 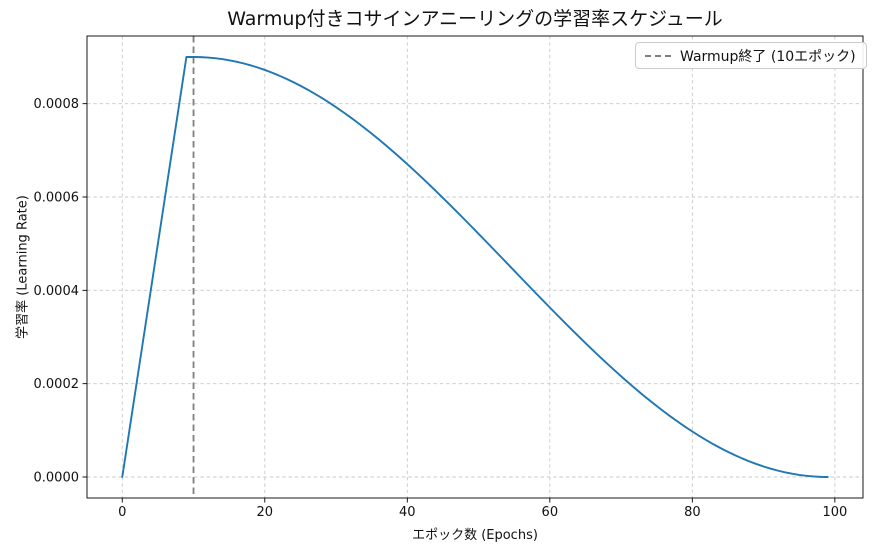 What do you see at coordinates (658, 55) in the screenshot?
I see `legend-dashed-line-icon` at bounding box center [658, 55].